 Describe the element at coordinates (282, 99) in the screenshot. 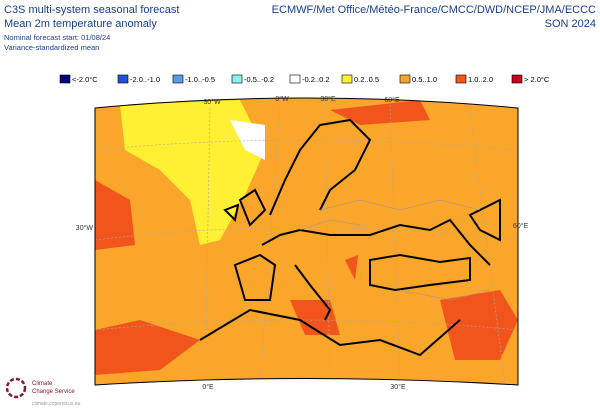

I see `graticule-label: 0°W` at that location.